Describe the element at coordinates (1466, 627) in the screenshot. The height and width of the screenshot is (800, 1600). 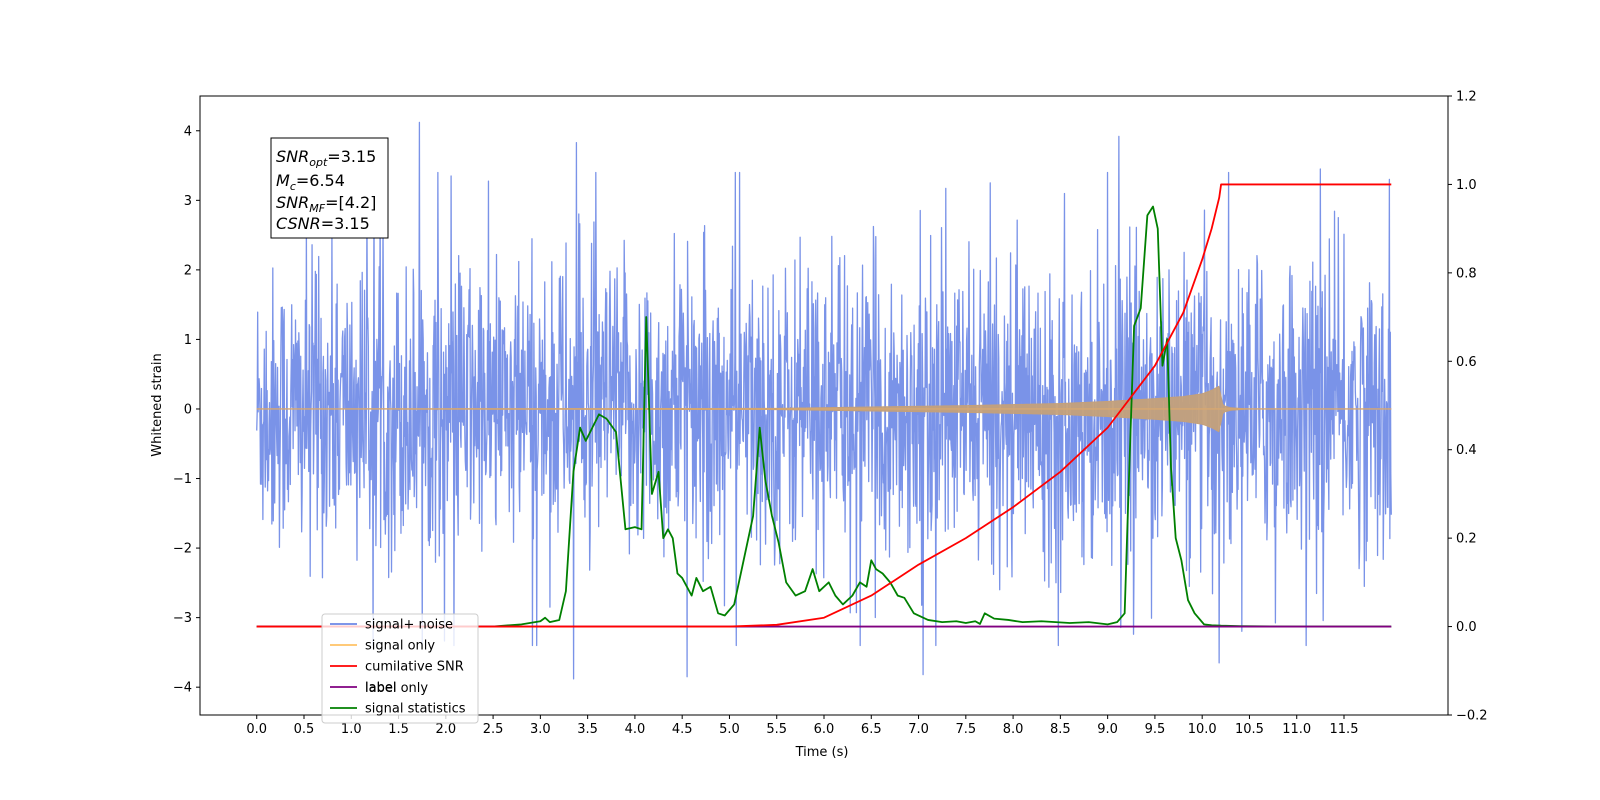
I see `y2-tick-label: 0.0` at that location.